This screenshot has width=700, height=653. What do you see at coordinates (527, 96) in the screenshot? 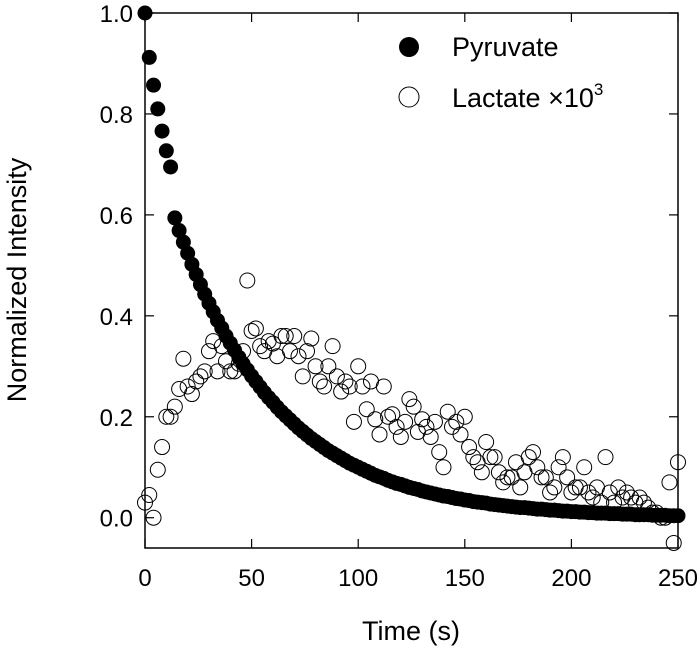
I see `legend-lactate-label: Lactate ×103` at bounding box center [527, 96].